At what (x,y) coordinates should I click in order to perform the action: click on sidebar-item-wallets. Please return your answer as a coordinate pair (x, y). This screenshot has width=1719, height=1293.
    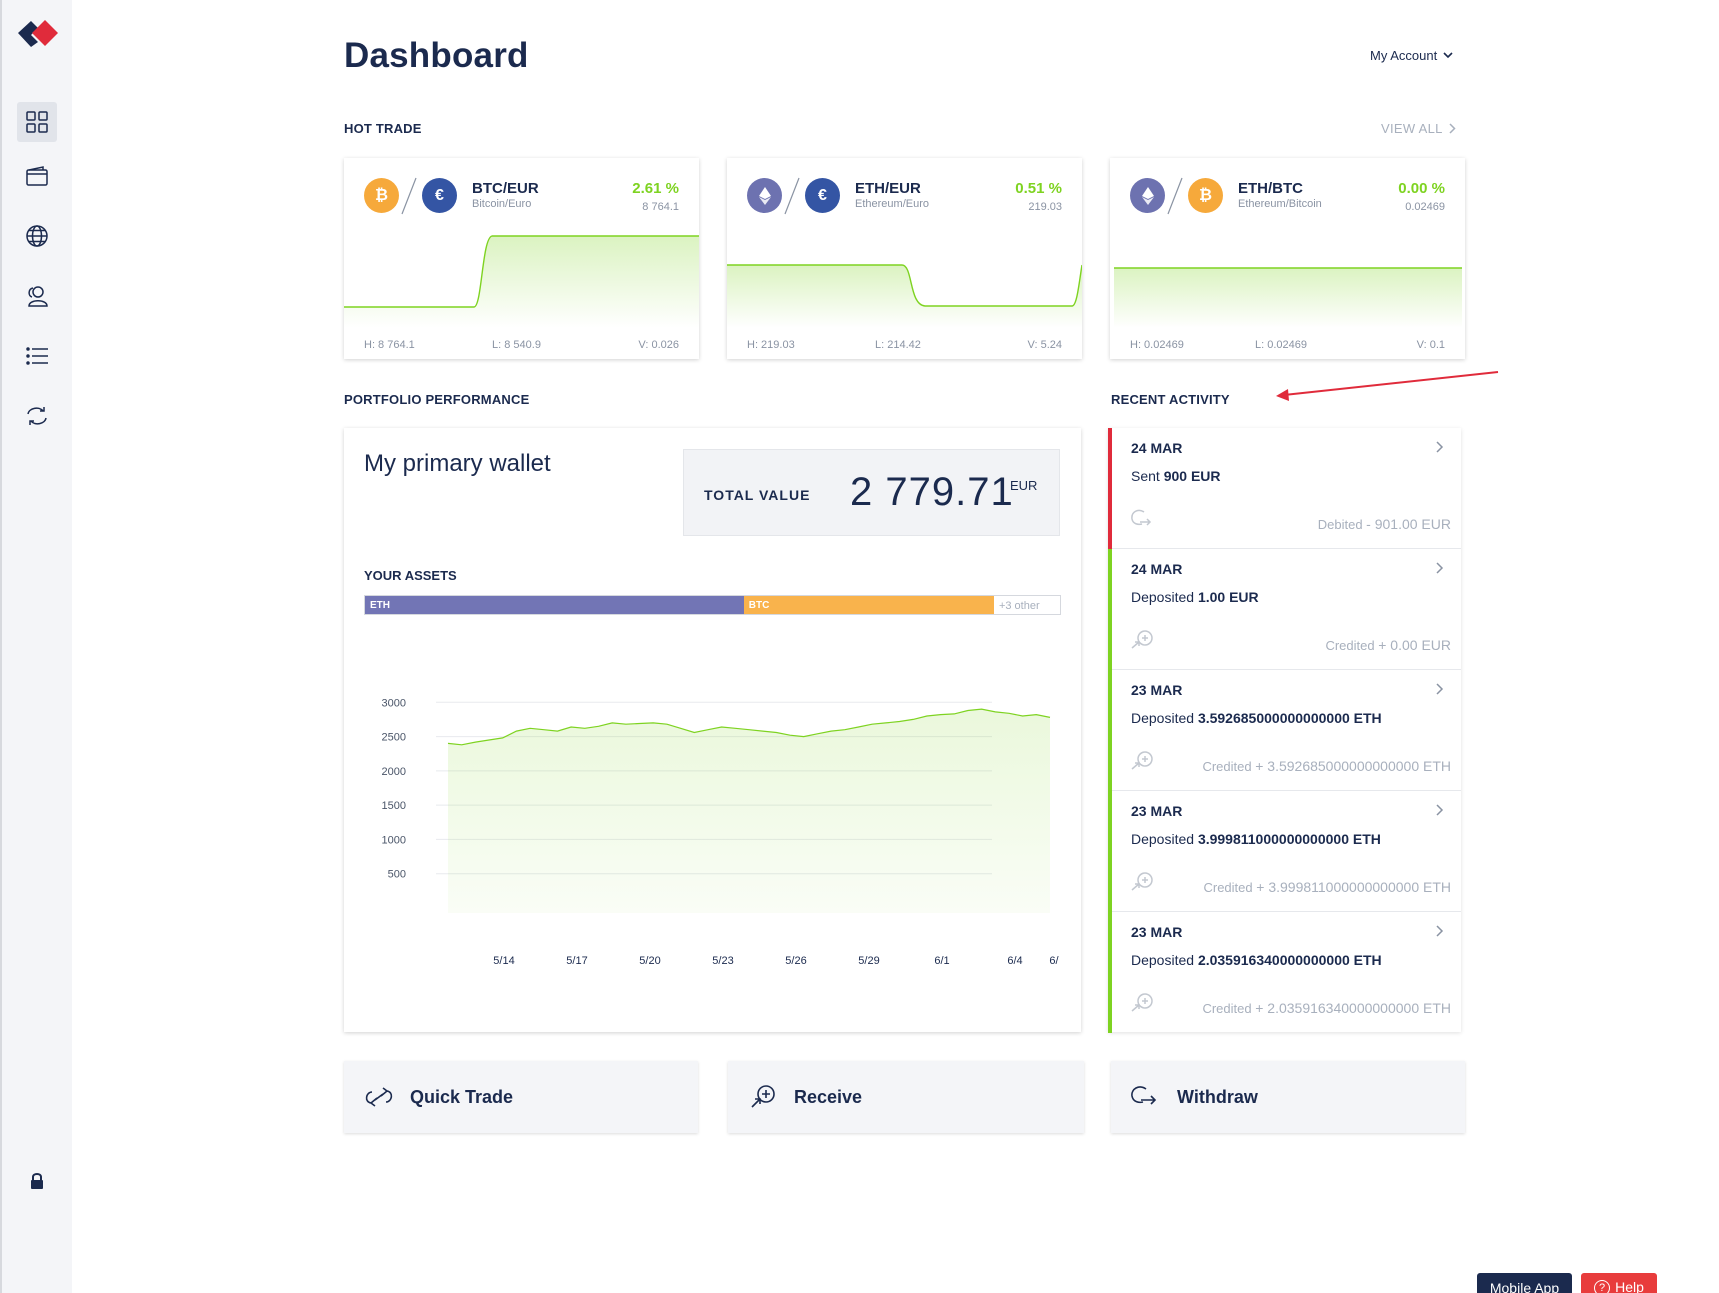
    Looking at the image, I should click on (37, 176).